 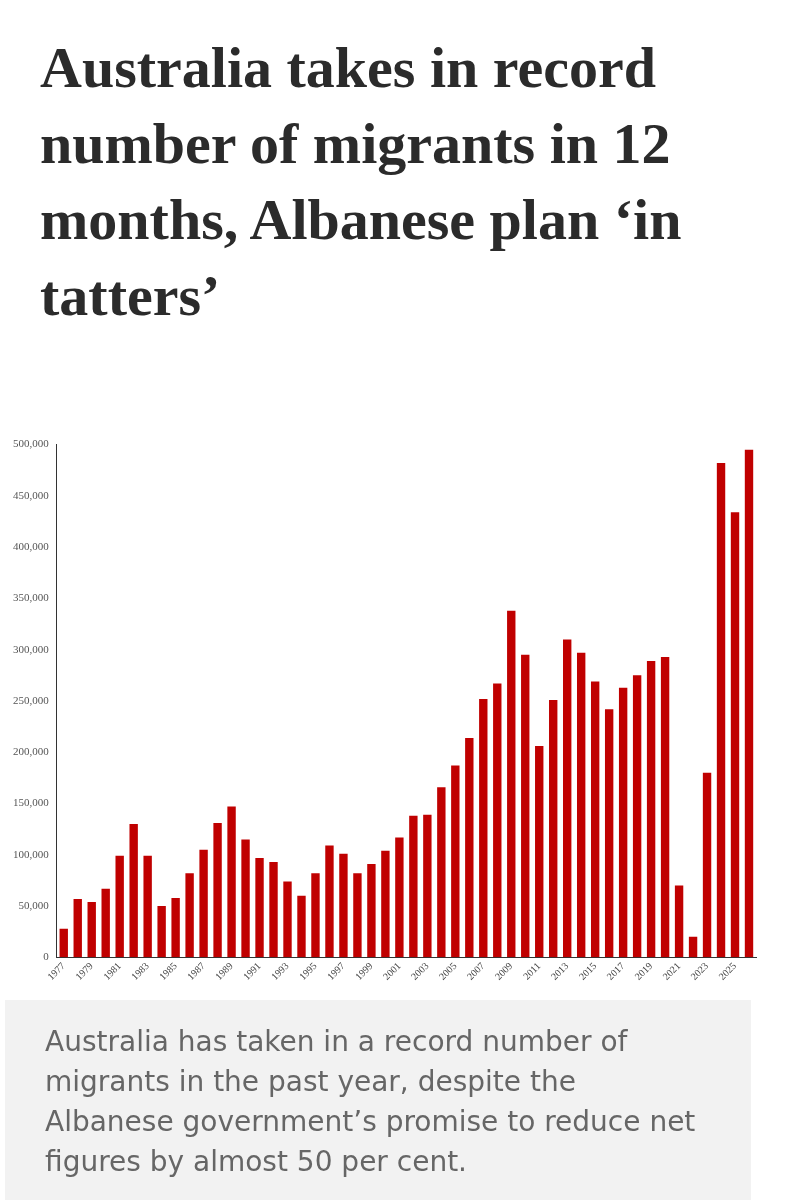 I want to click on y-tick-label: 250,000, so click(x=31, y=699).